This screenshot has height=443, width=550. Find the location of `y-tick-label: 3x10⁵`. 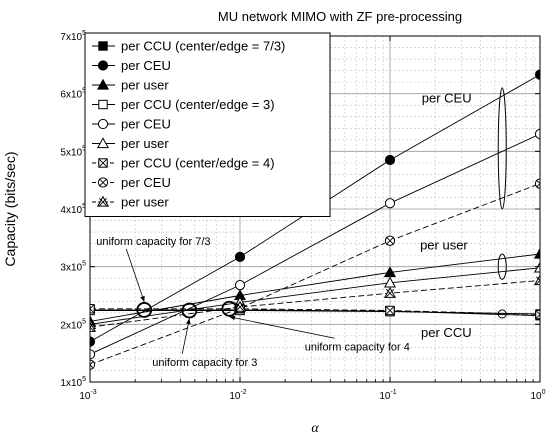

y-tick-label: 3x10⁵ is located at coordinates (73, 267).